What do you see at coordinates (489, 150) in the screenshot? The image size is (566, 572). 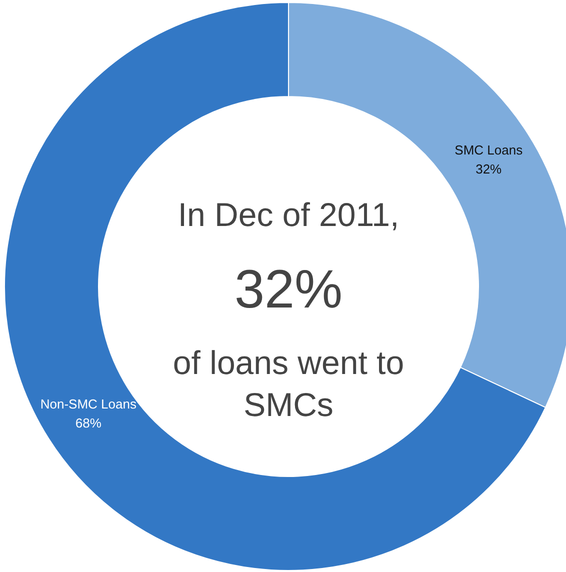 I see `slice-label: SMC Loans` at bounding box center [489, 150].